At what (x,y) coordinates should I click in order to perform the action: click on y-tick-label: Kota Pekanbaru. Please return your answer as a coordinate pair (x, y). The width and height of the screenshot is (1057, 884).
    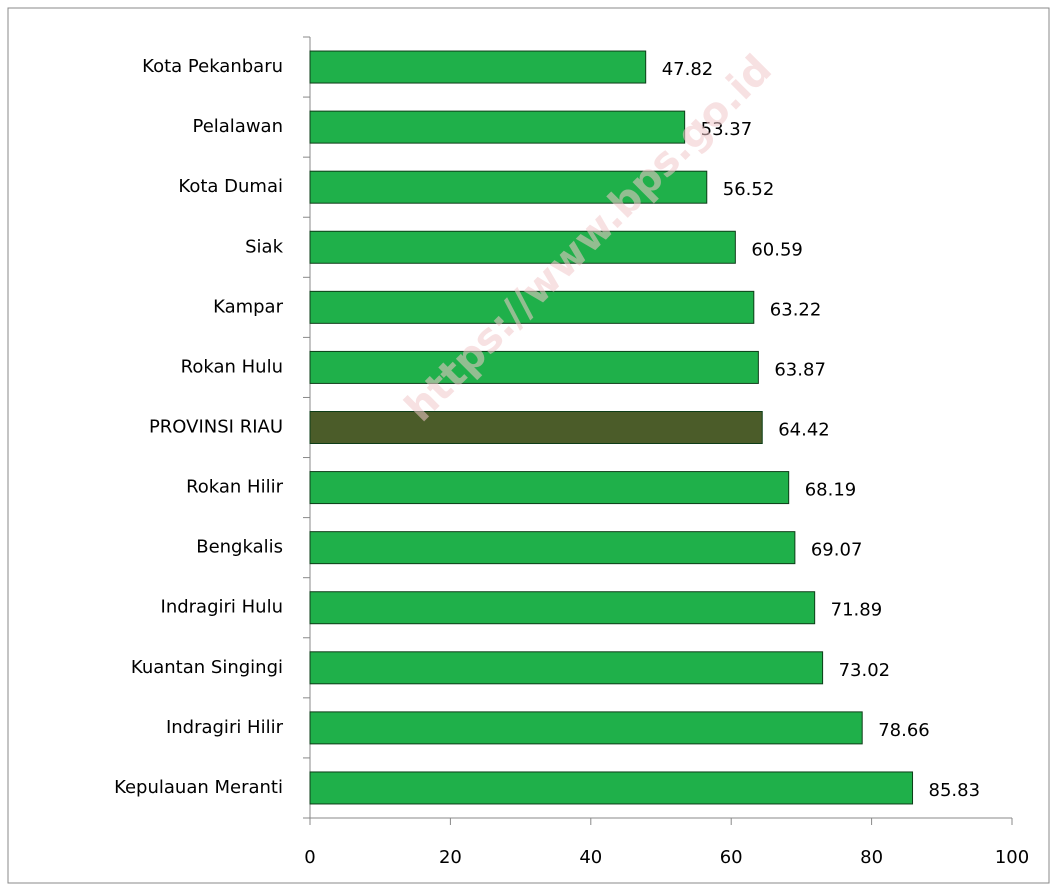
    Looking at the image, I should click on (212, 66).